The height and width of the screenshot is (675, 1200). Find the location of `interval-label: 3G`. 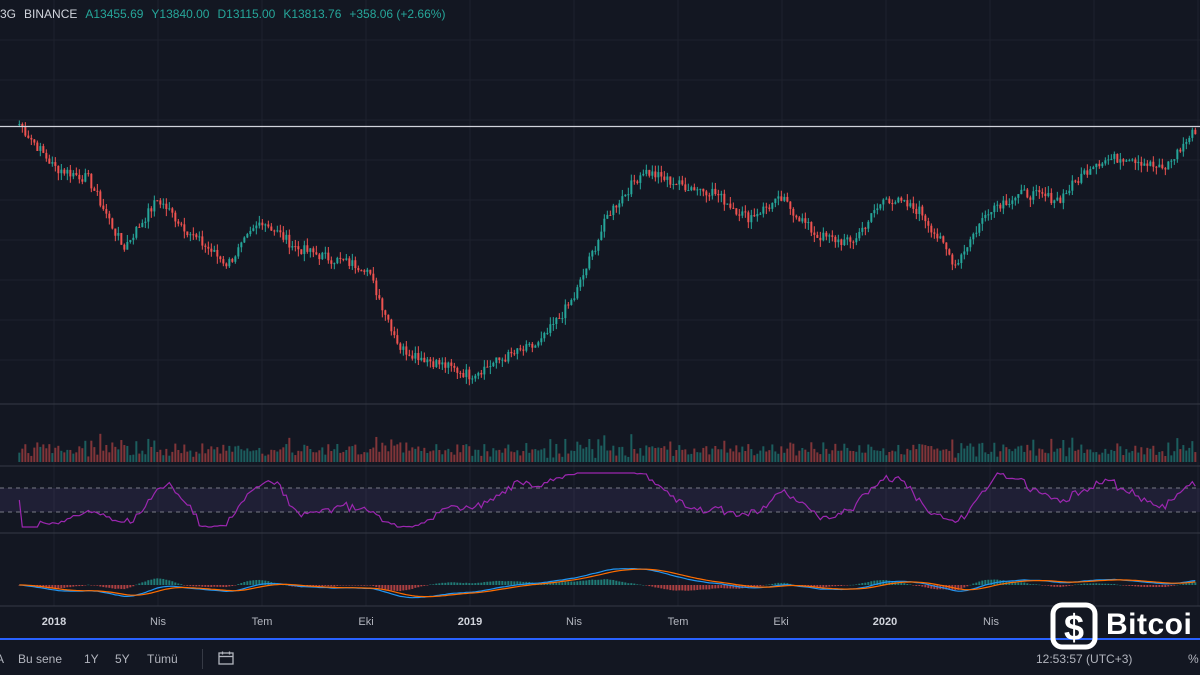

interval-label: 3G is located at coordinates (8, 14).